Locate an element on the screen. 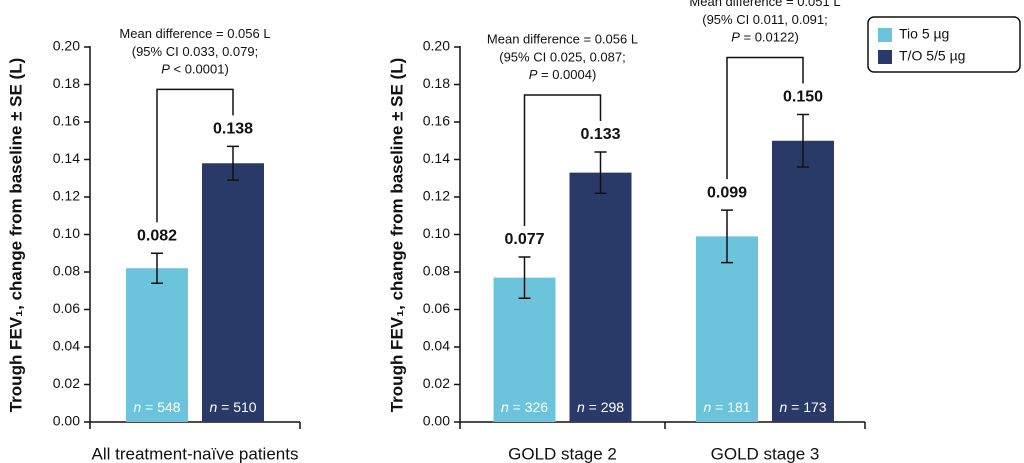  legend-box is located at coordinates (944, 44).